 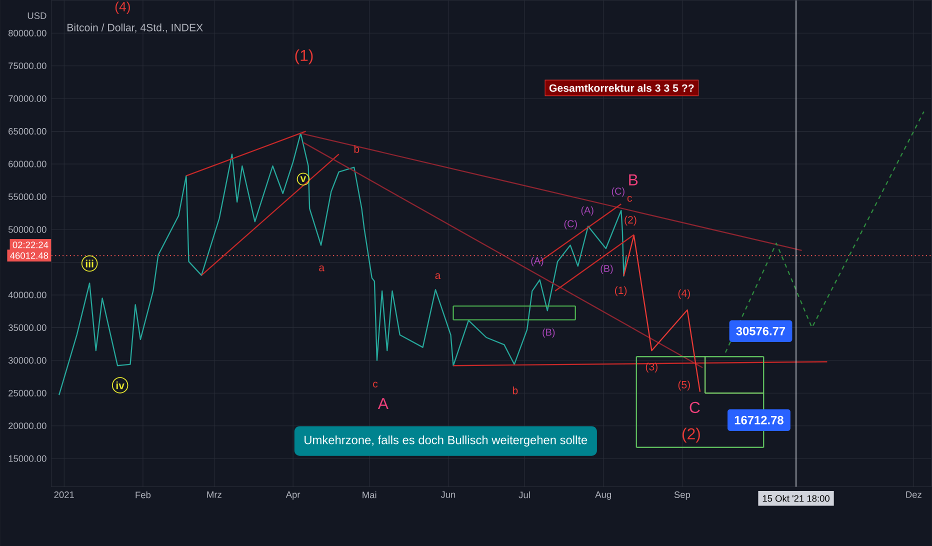 What do you see at coordinates (27, 196) in the screenshot?
I see `y-tick-label: 55000.00` at bounding box center [27, 196].